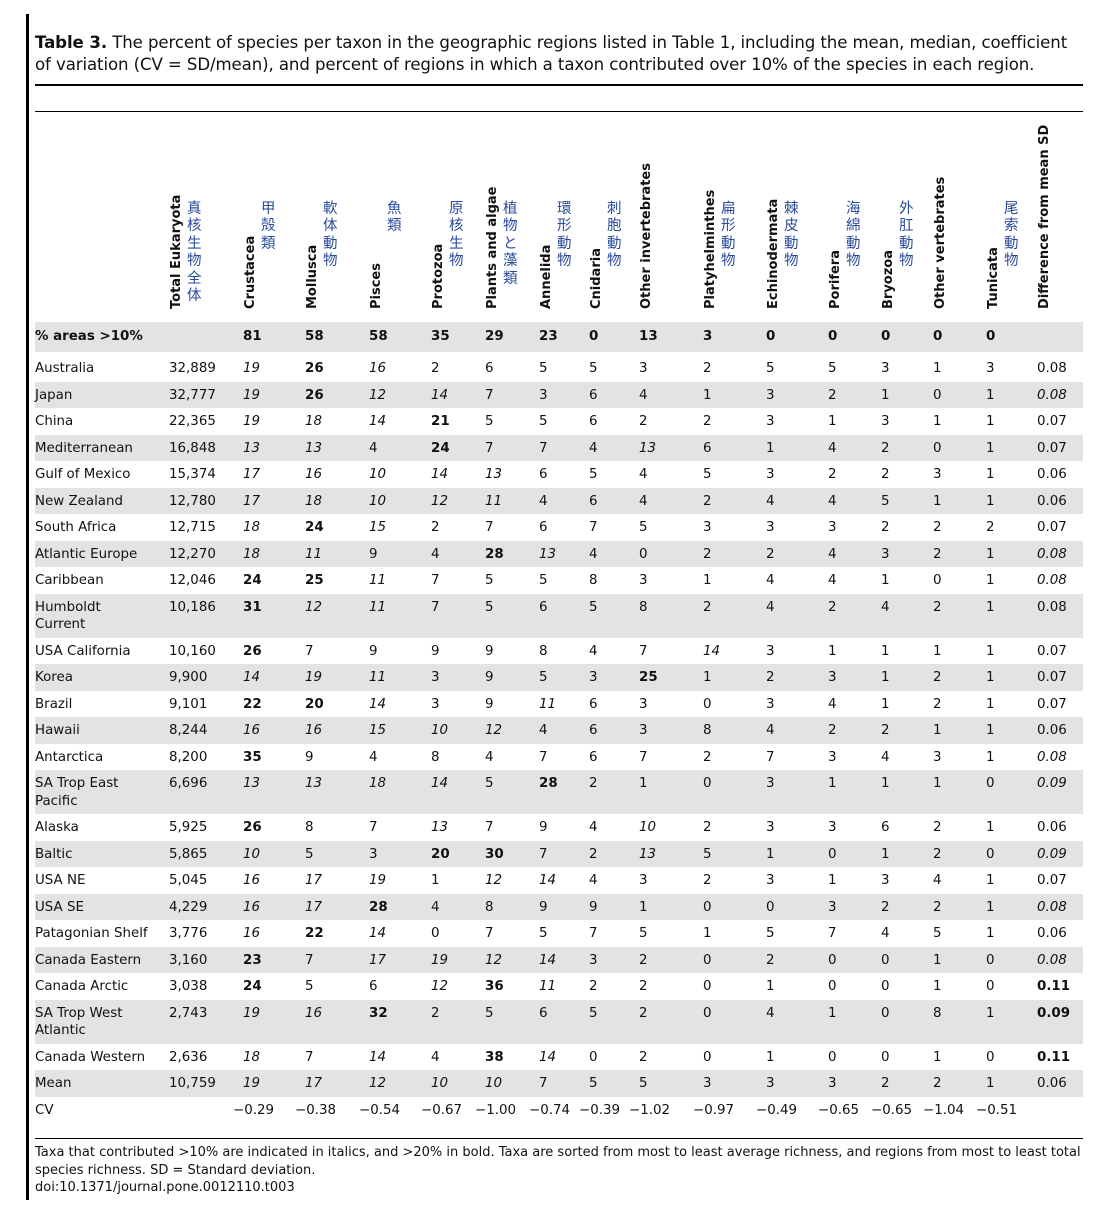 This screenshot has height=1214, width=1108. What do you see at coordinates (65, 368) in the screenshot?
I see `table-row-region: Australia` at bounding box center [65, 368].